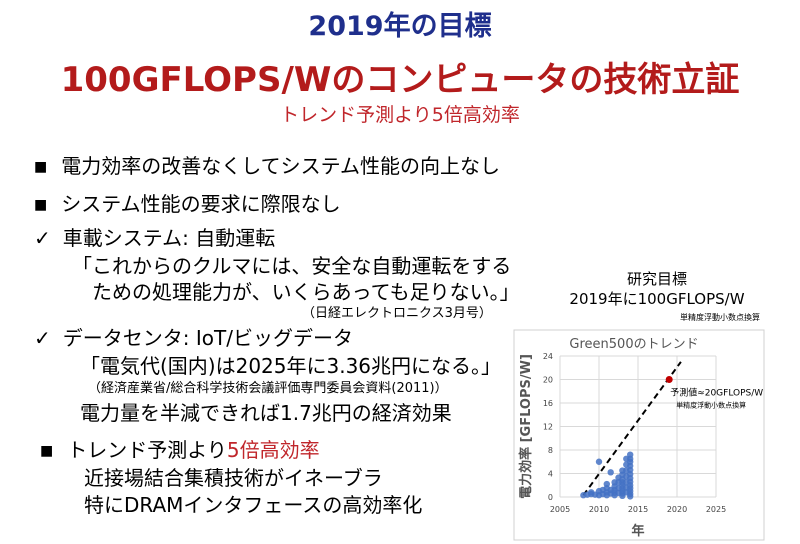 The width and height of the screenshot is (800, 544). I want to click on y-tick-label: 0, so click(550, 497).